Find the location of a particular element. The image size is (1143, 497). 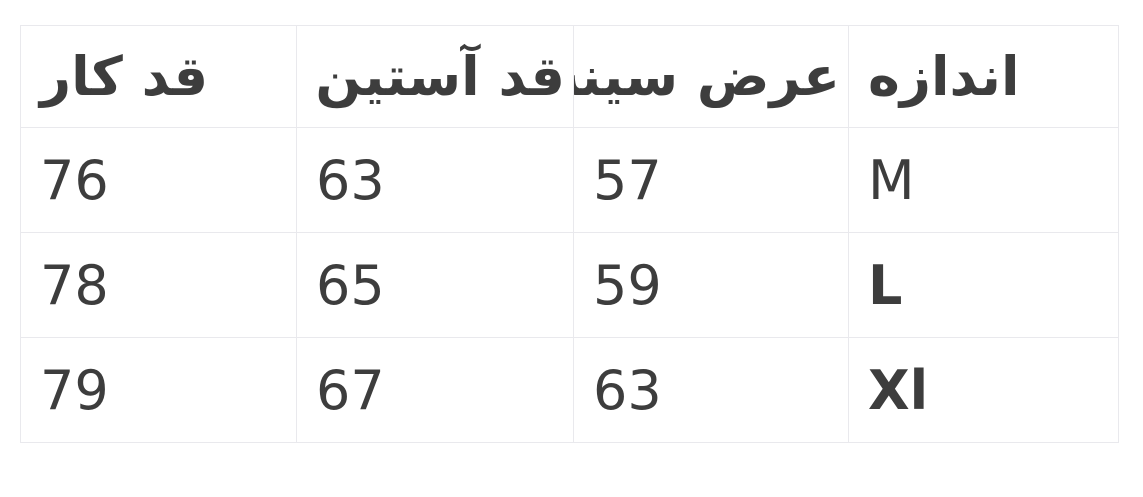

cell-chest-width: 57 is located at coordinates (711, 180).